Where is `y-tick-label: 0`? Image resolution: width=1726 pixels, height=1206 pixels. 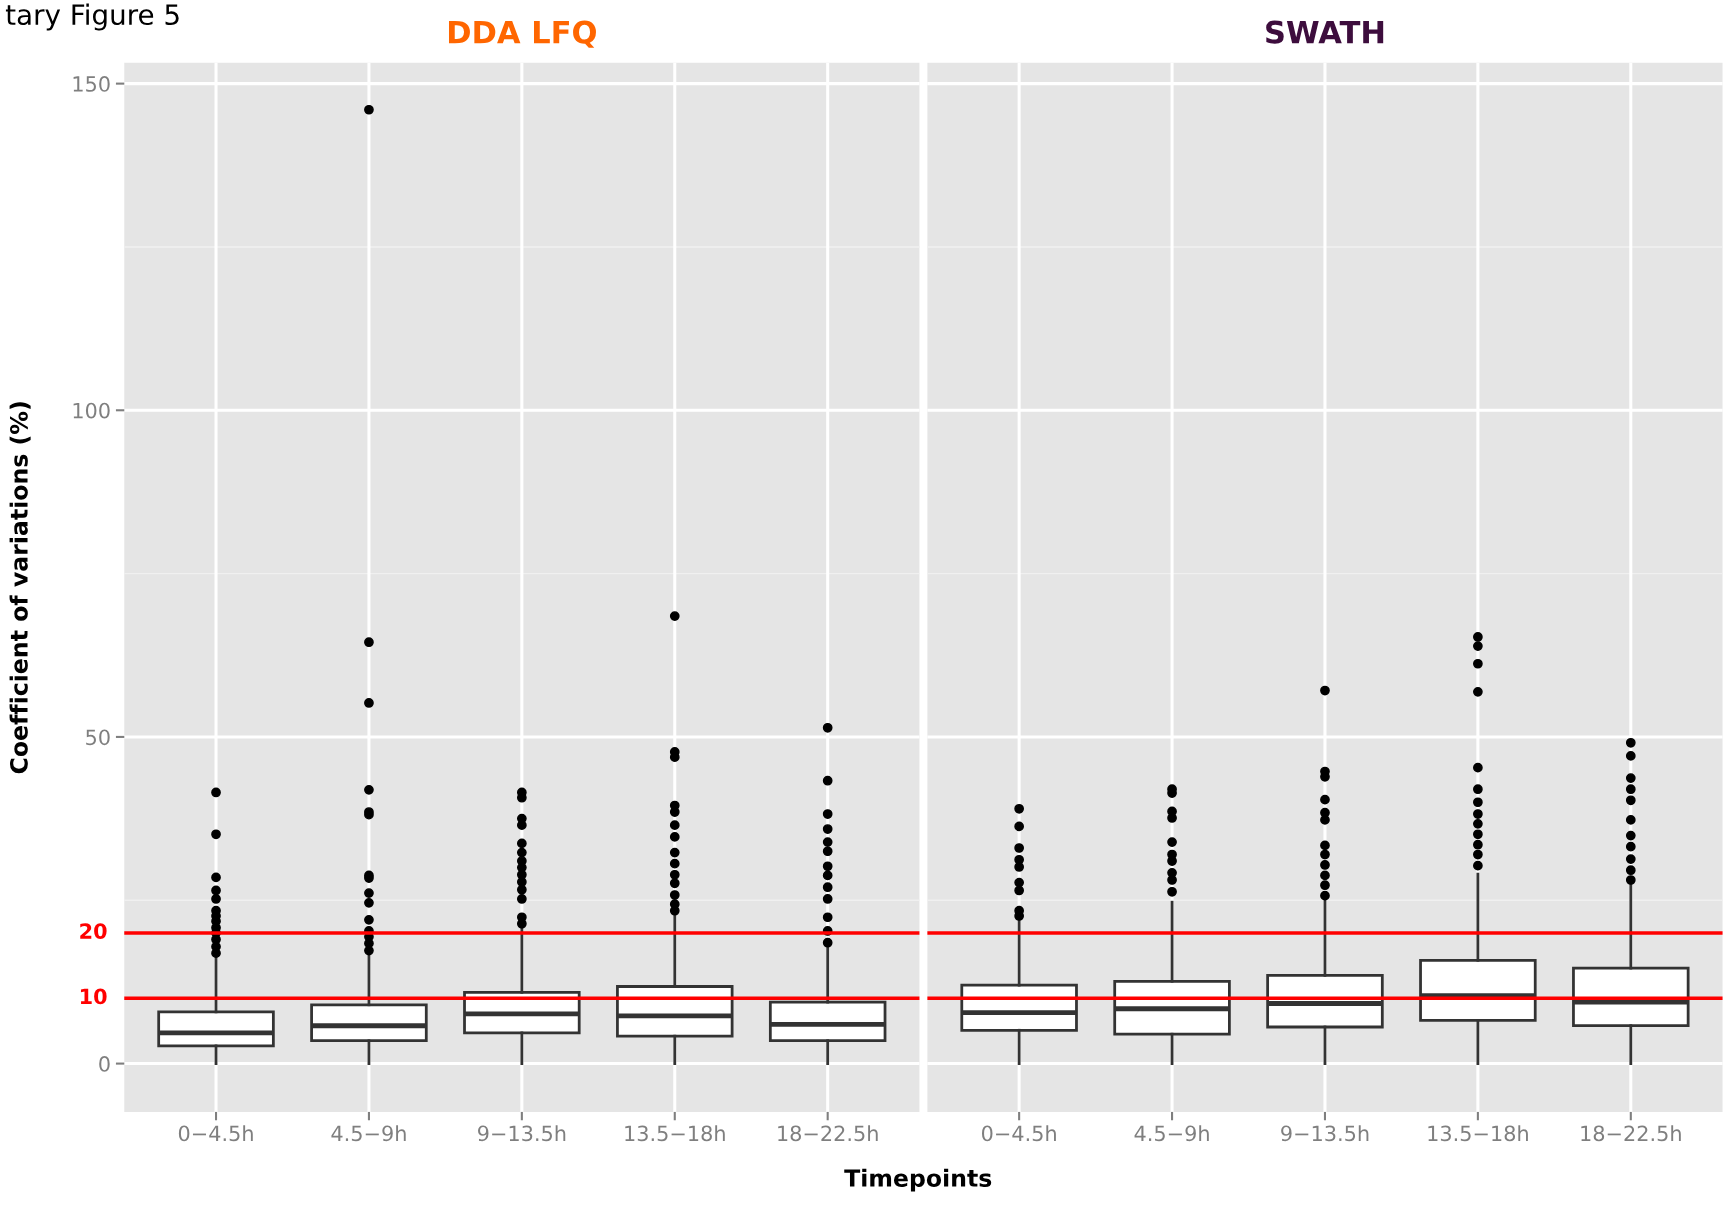 y-tick-label: 0 is located at coordinates (104, 1064).